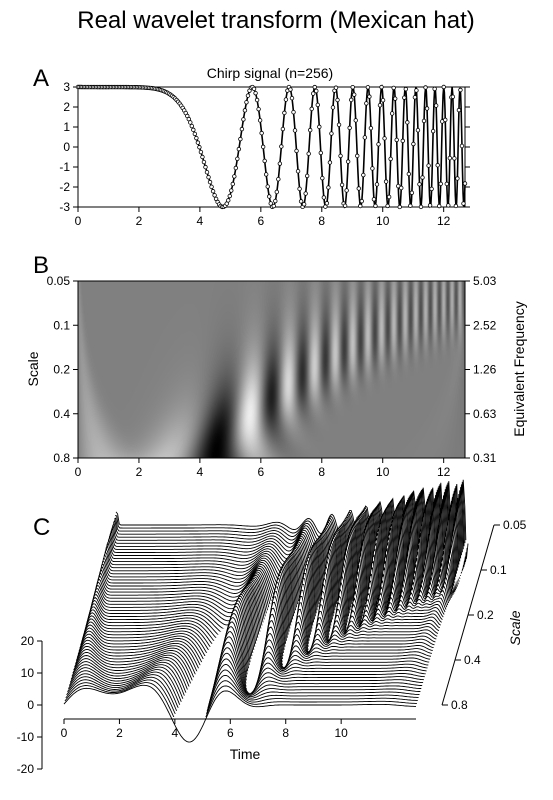 This screenshot has width=553, height=800. What do you see at coordinates (472, 660) in the screenshot?
I see `panel-c-scale-tick-label: 0.4` at bounding box center [472, 660].